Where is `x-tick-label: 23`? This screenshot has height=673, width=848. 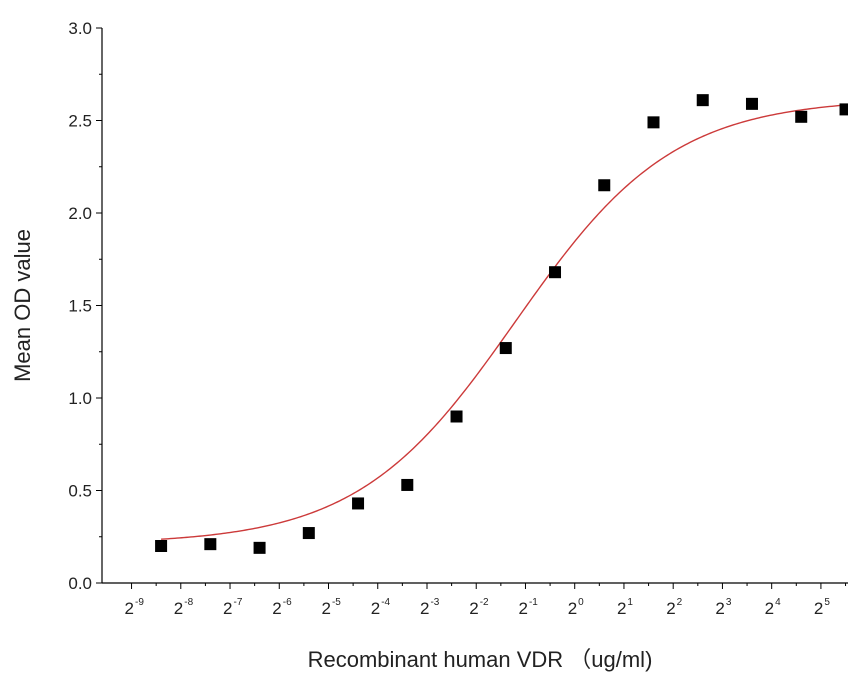
x-tick-label: 23 is located at coordinates (723, 607).